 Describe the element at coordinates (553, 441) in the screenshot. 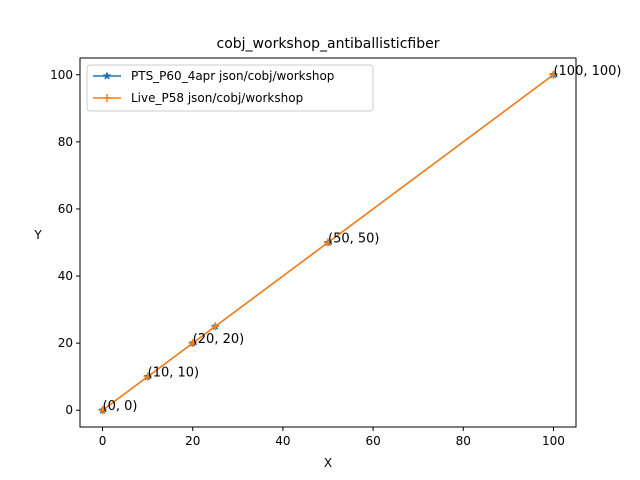

I see `x-tick-label: 100` at that location.